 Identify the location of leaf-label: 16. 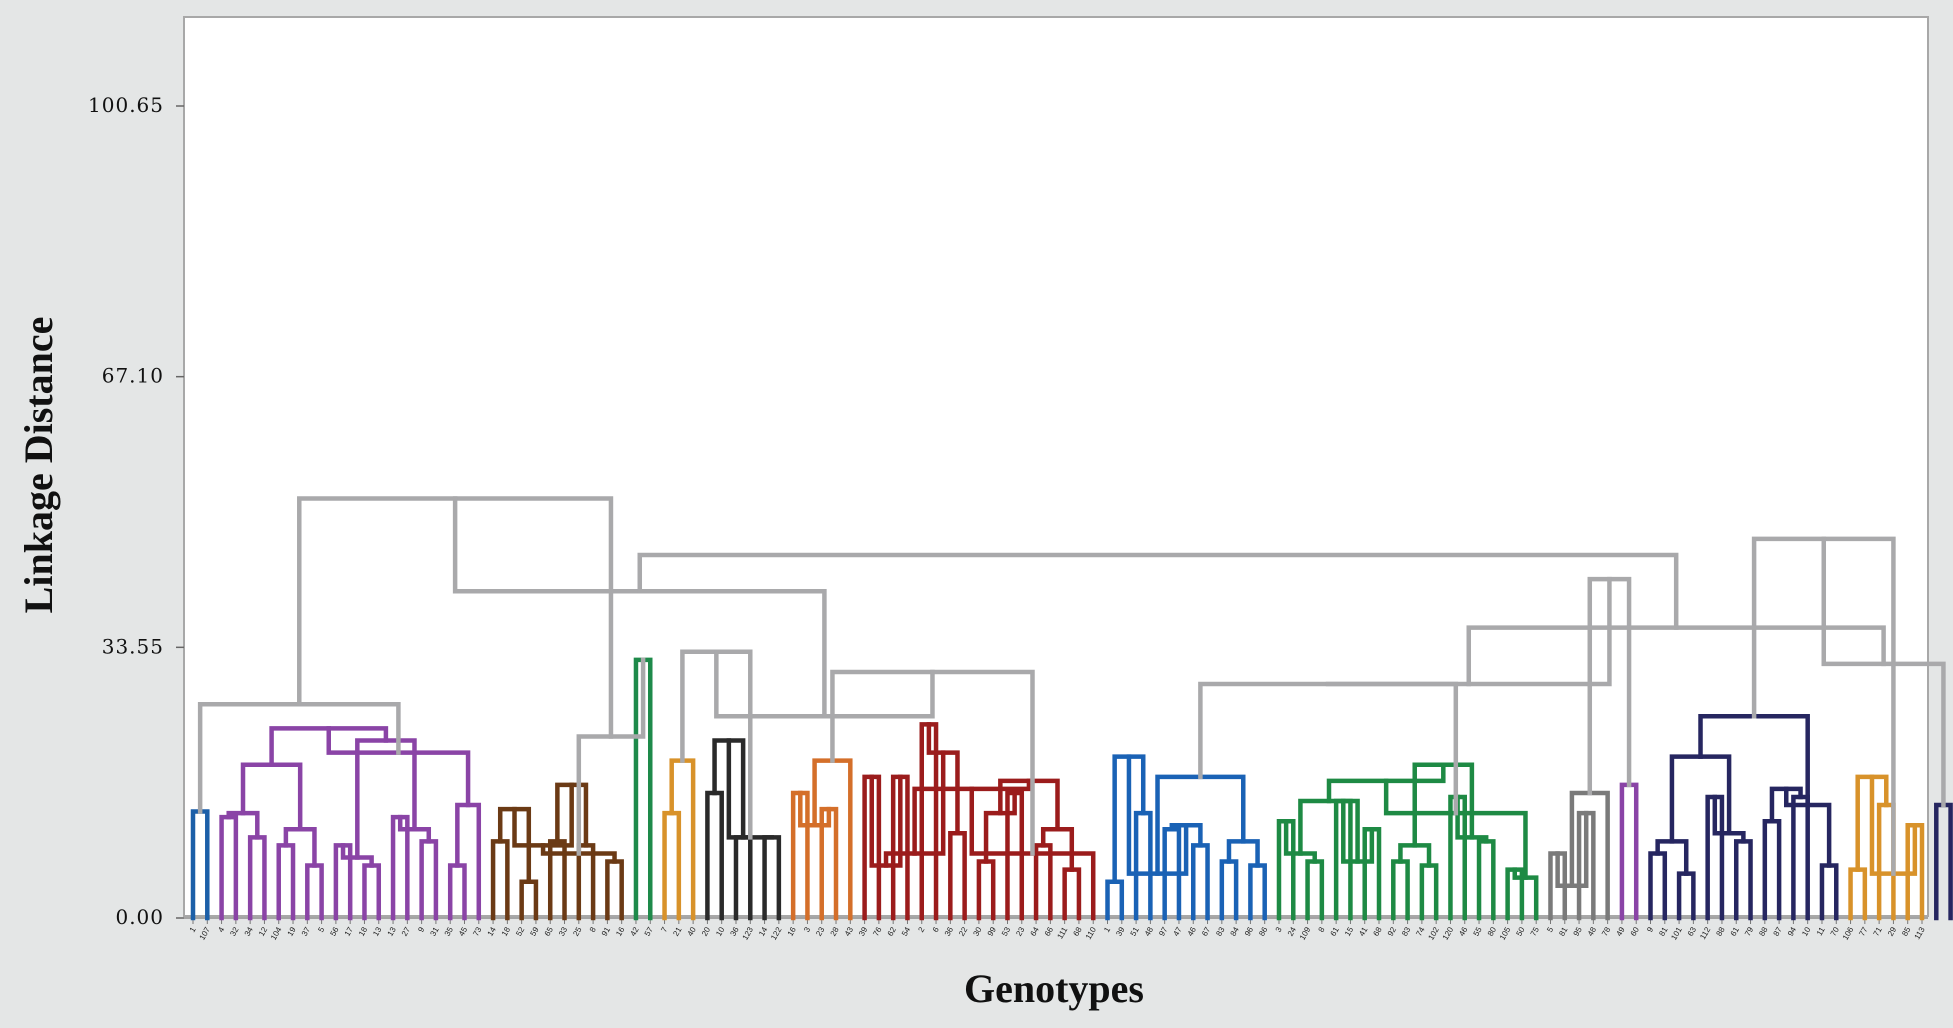
(620, 931).